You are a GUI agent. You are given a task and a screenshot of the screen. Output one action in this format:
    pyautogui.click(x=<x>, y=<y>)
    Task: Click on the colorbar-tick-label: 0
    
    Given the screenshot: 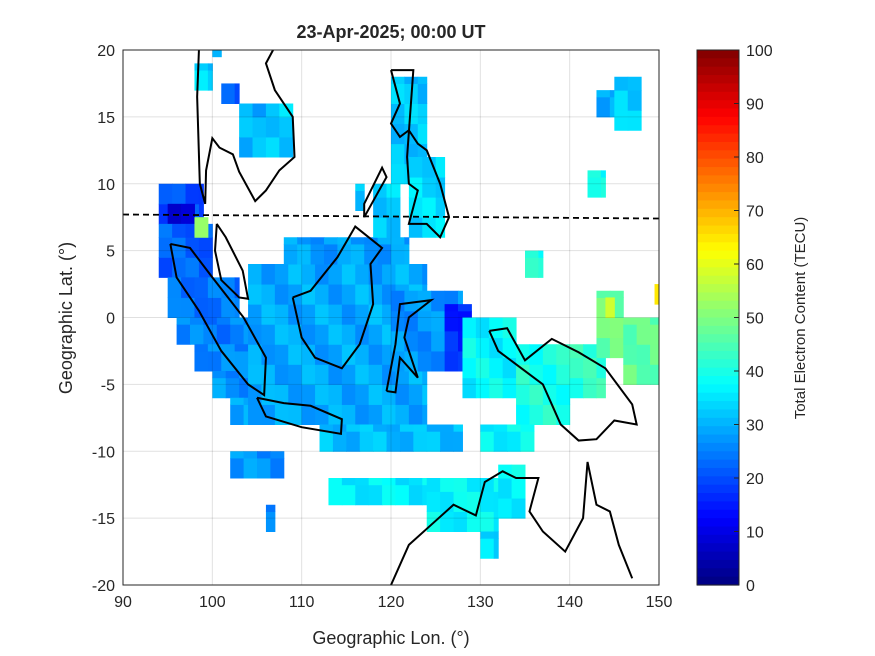 What is the action you would take?
    pyautogui.click(x=750, y=586)
    